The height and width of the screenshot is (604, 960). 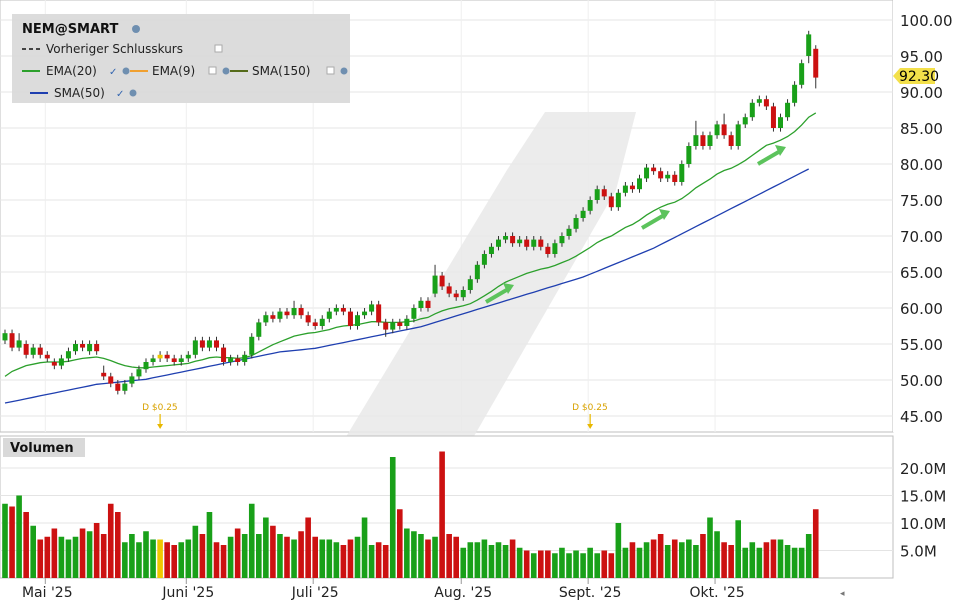 What do you see at coordinates (315, 592) in the screenshot?
I see `x-tick-label: Juli '25` at bounding box center [315, 592].